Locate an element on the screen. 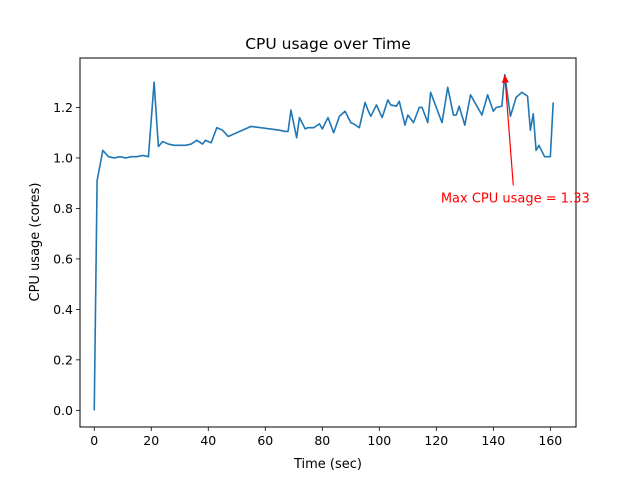 The height and width of the screenshot is (480, 640). y-tick-label: 1.2 is located at coordinates (63, 107).